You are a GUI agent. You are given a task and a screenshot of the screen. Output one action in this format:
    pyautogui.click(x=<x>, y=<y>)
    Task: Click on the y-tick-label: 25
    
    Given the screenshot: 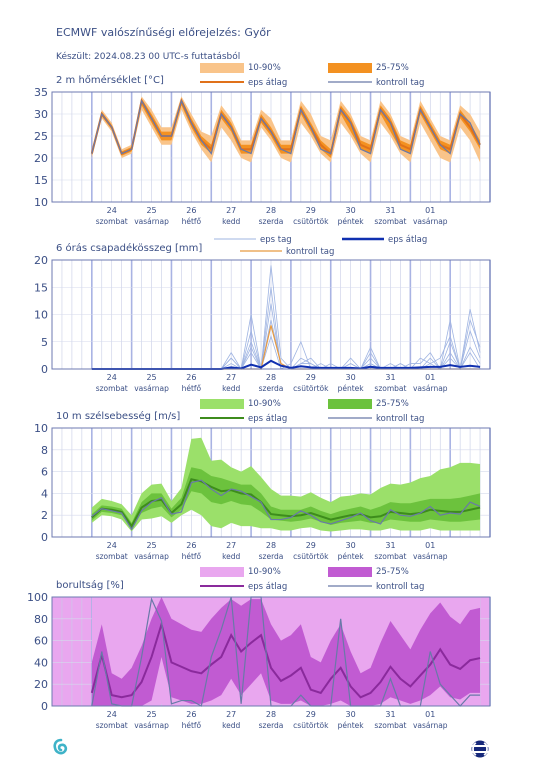 What is the action you would take?
    pyautogui.click(x=41, y=136)
    